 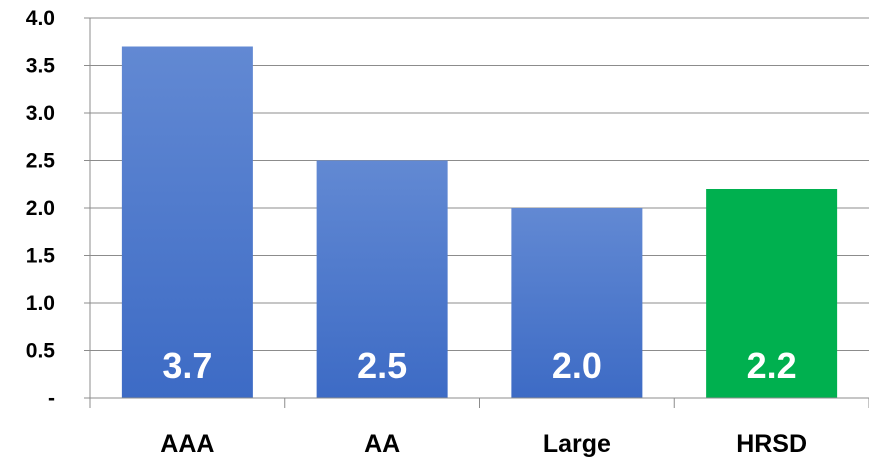 I want to click on y-tick-label: 4.0, so click(x=40, y=18).